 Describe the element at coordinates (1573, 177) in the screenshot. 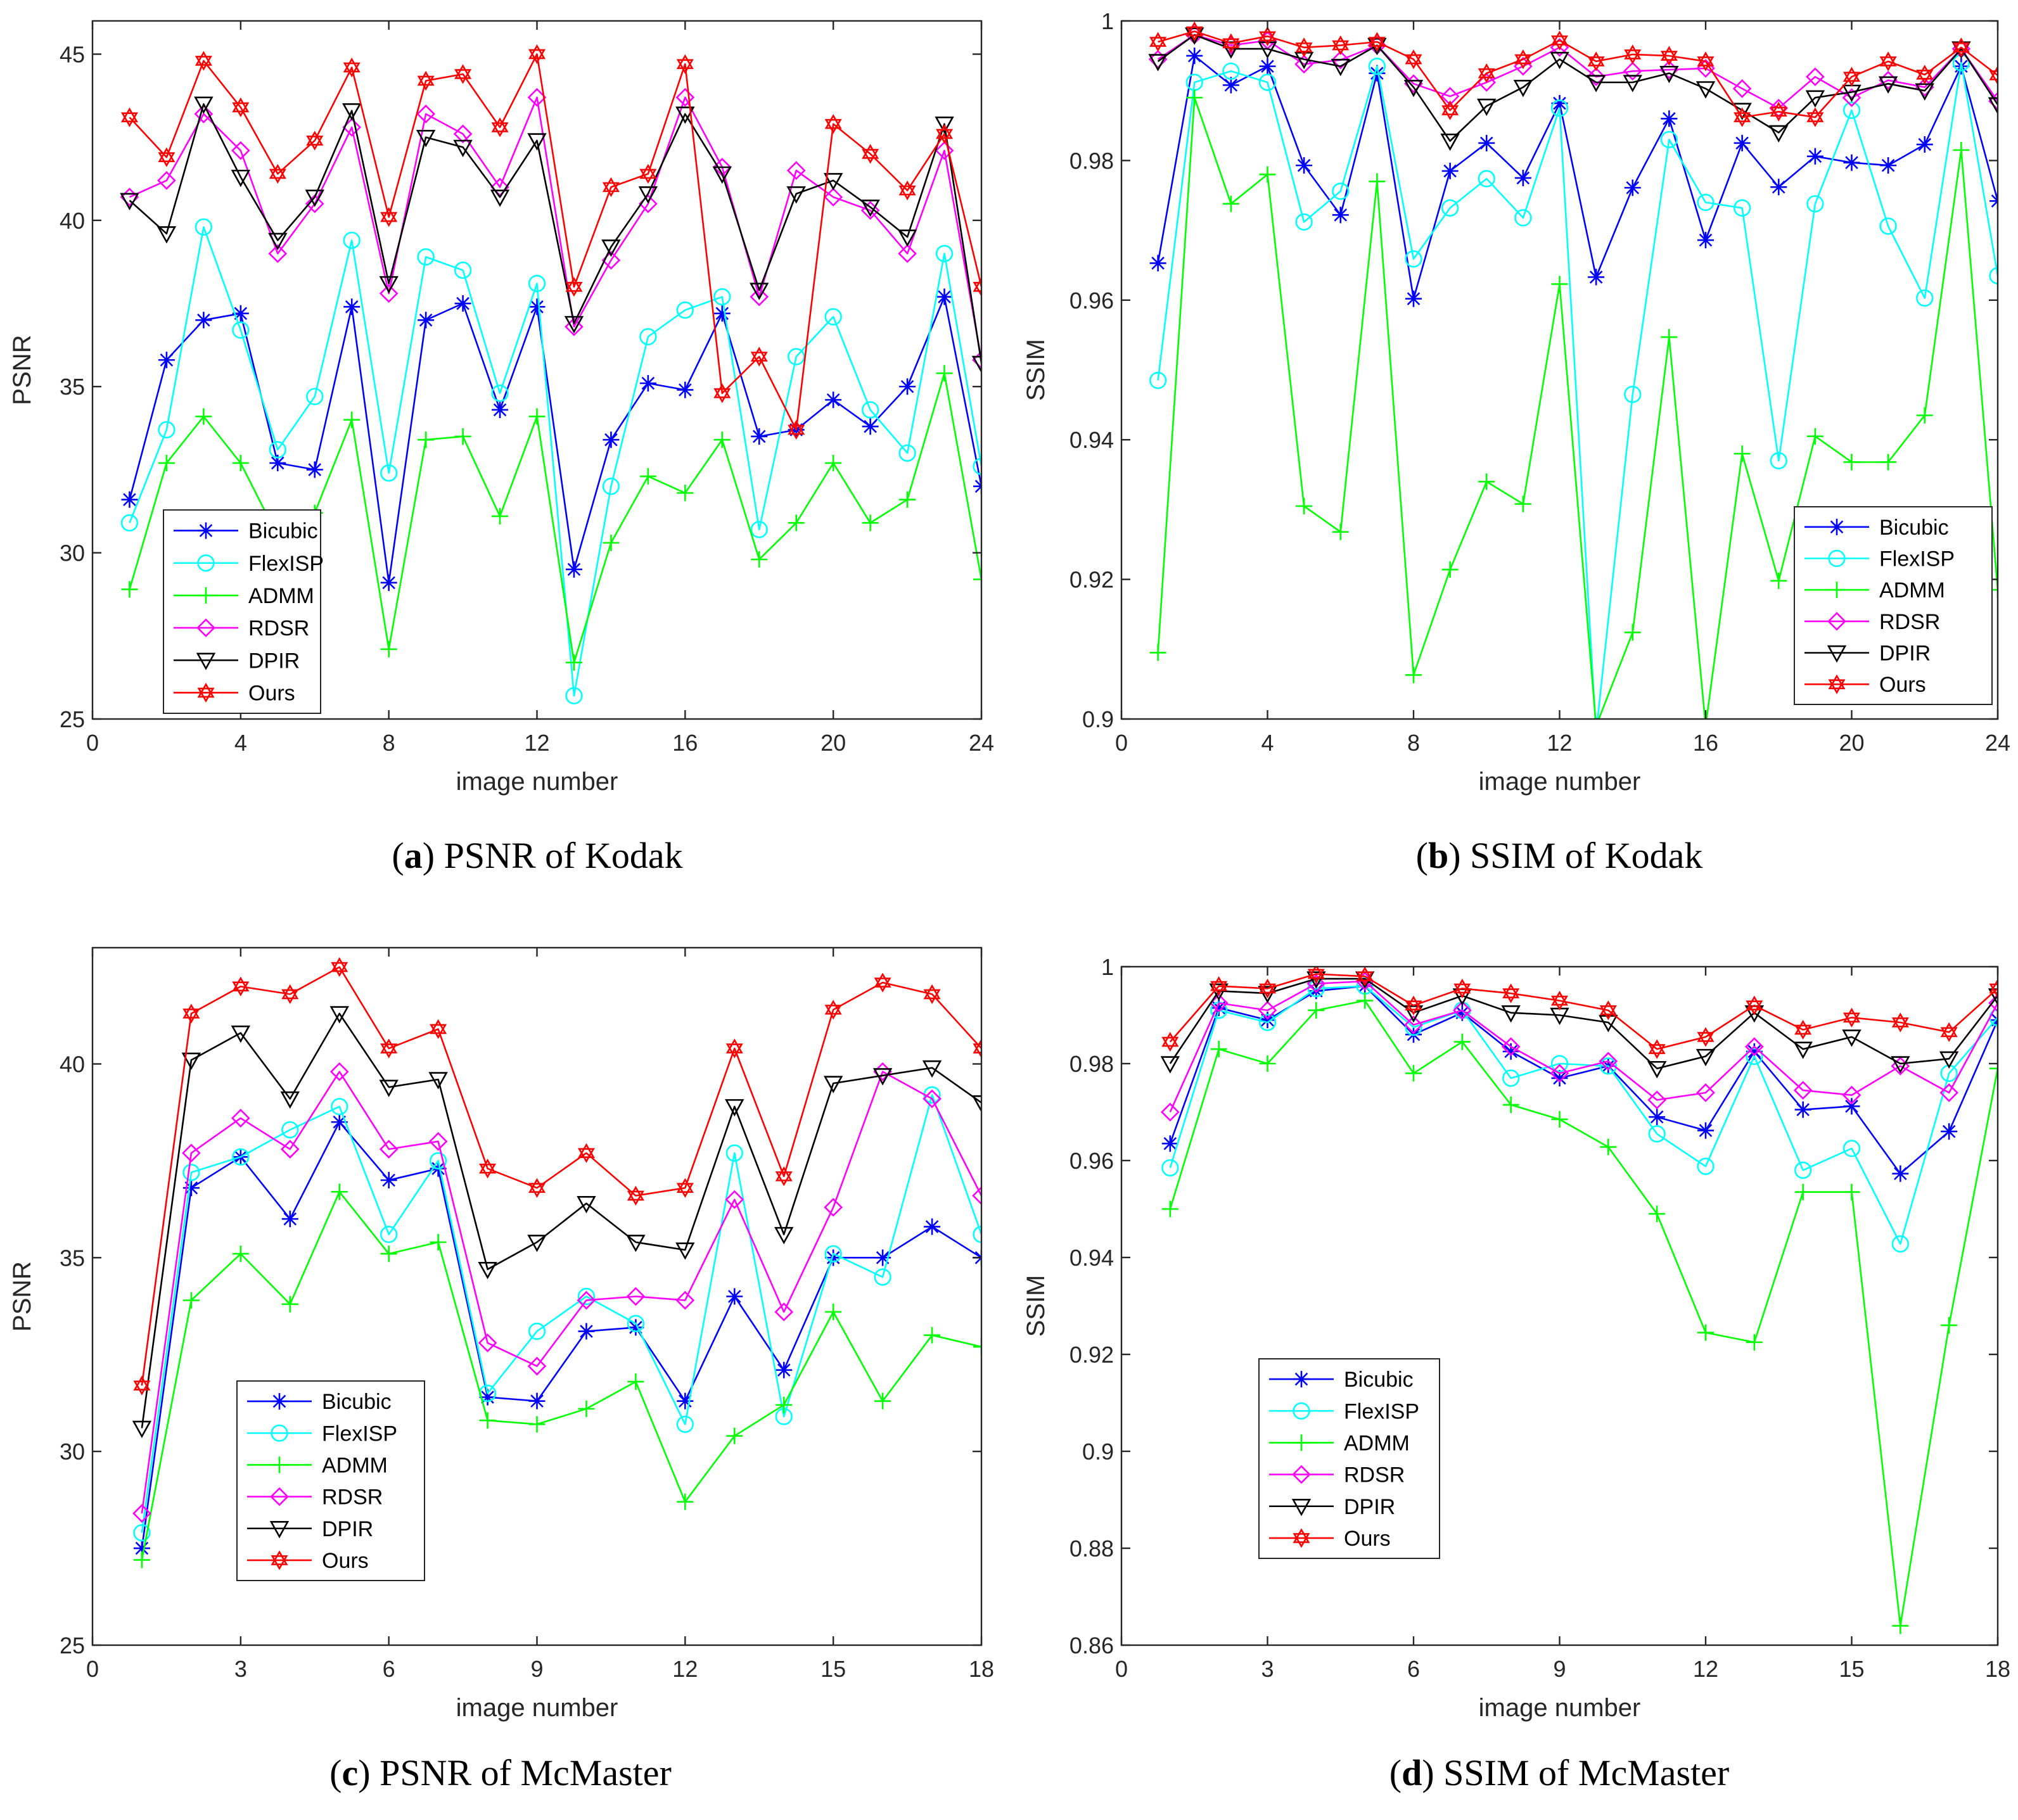

I see `series-bicubic` at that location.